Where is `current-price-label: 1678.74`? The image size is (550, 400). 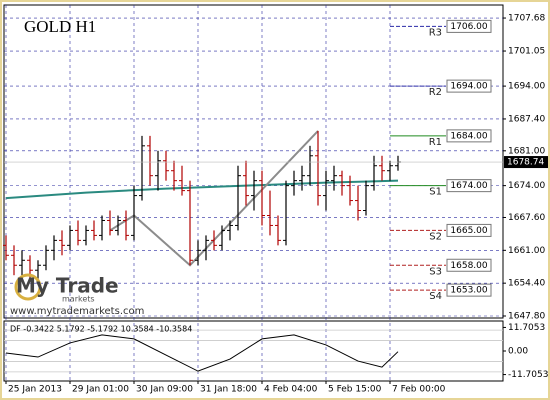 current-price-label: 1678.74 is located at coordinates (525, 163).